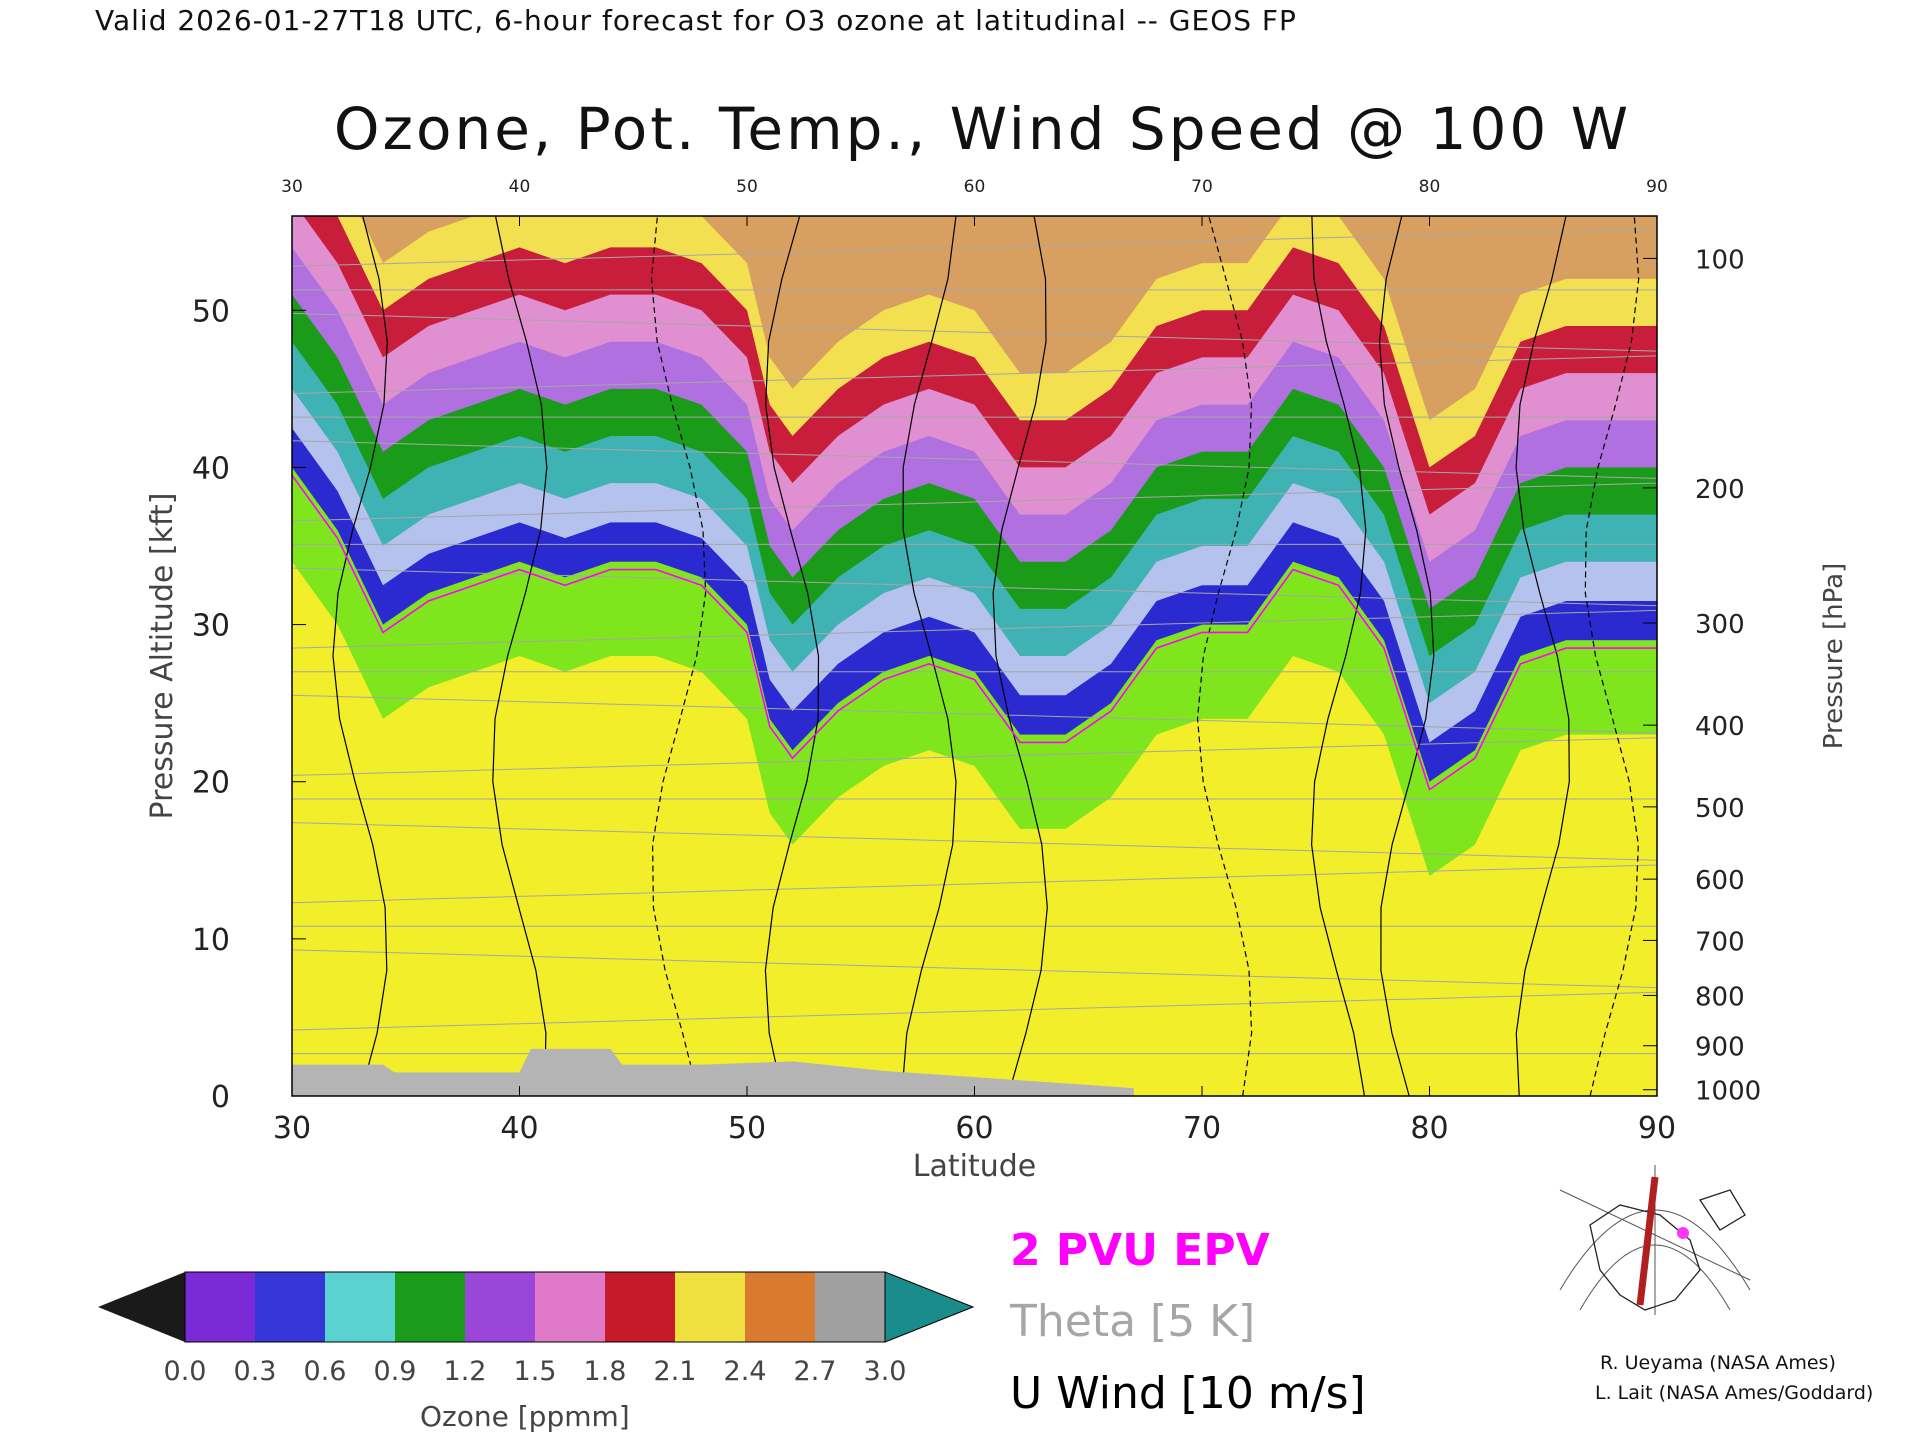 The width and height of the screenshot is (1920, 1440). Describe the element at coordinates (1429, 1128) in the screenshot. I see `x-tick-label: 80` at that location.